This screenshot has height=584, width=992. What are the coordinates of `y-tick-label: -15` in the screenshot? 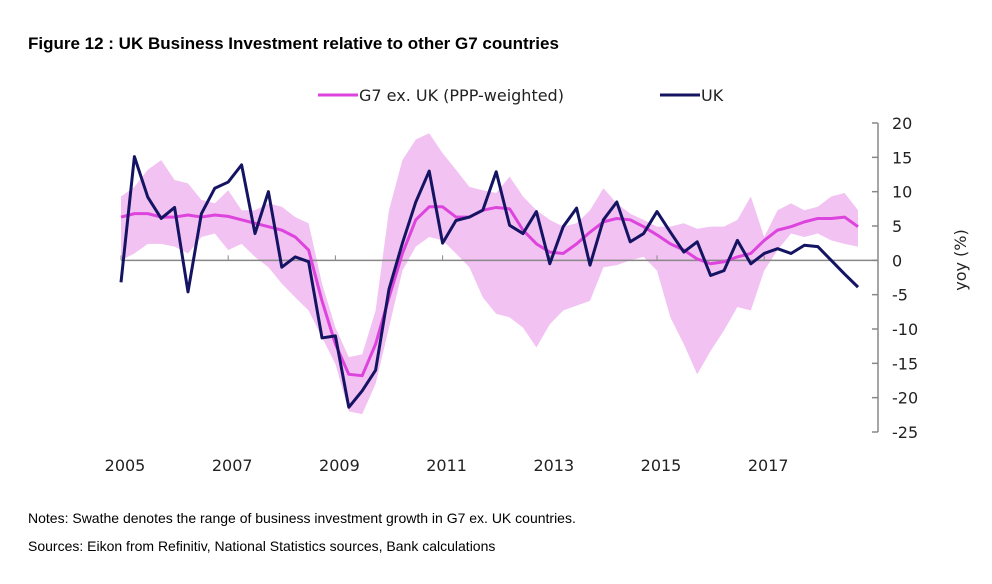 It's located at (905, 363).